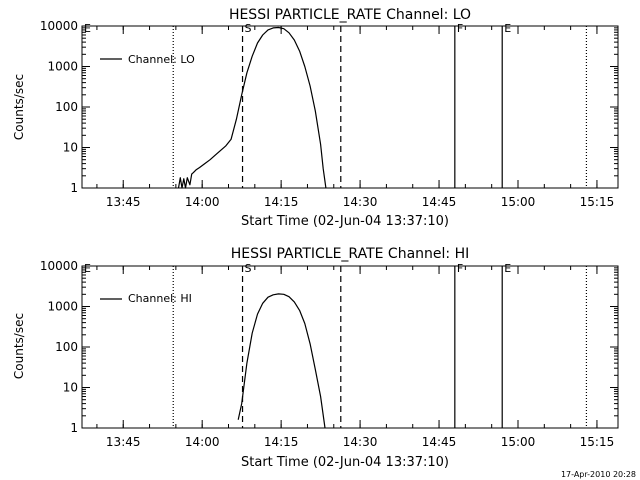 This screenshot has width=640, height=480. Describe the element at coordinates (281, 361) in the screenshot. I see `panel2-series-line` at that location.